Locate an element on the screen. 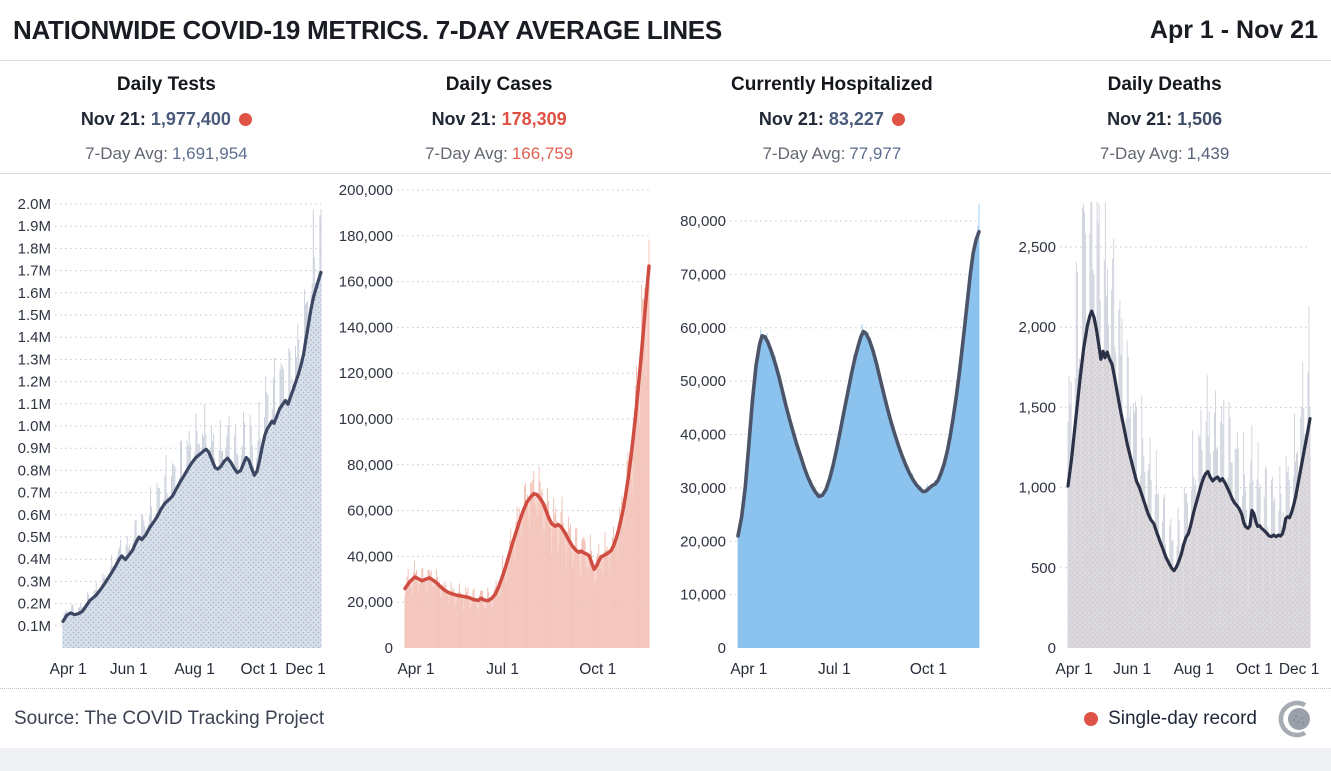 The width and height of the screenshot is (1331, 771). latest-value: 83,227 is located at coordinates (856, 119).